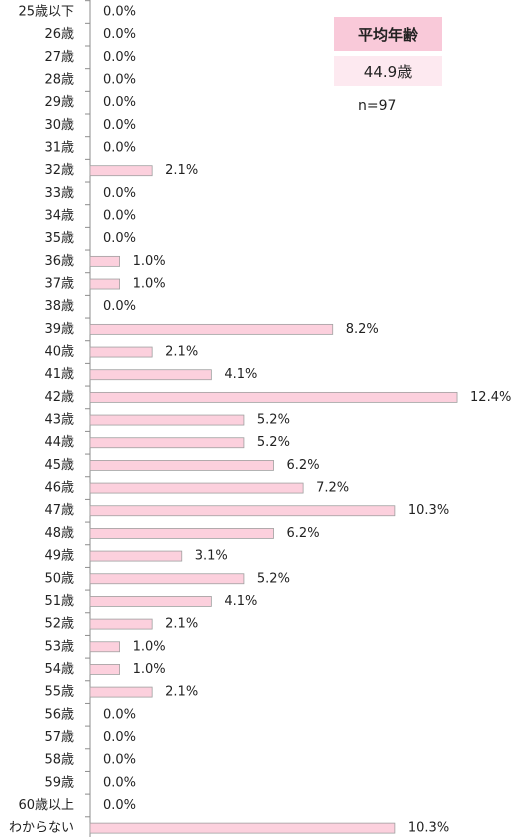  What do you see at coordinates (59, 397) in the screenshot?
I see `category-label: 42歳` at bounding box center [59, 397].